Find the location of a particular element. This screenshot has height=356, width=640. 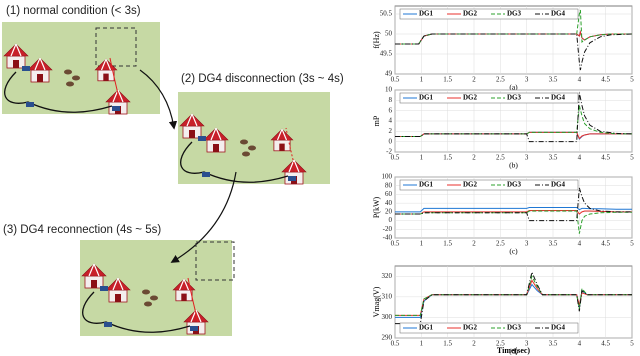

y-tick-label: 20 is located at coordinates (389, 211).